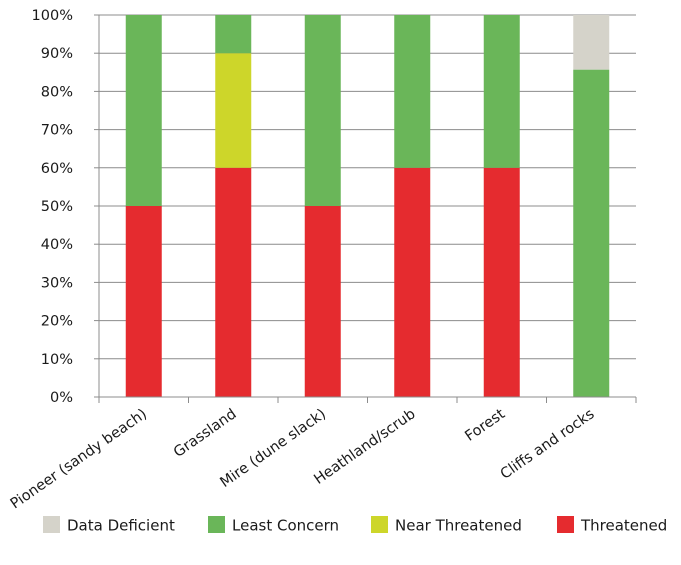  What do you see at coordinates (57, 131) in the screenshot?
I see `y-tick-label: 70%` at bounding box center [57, 131].